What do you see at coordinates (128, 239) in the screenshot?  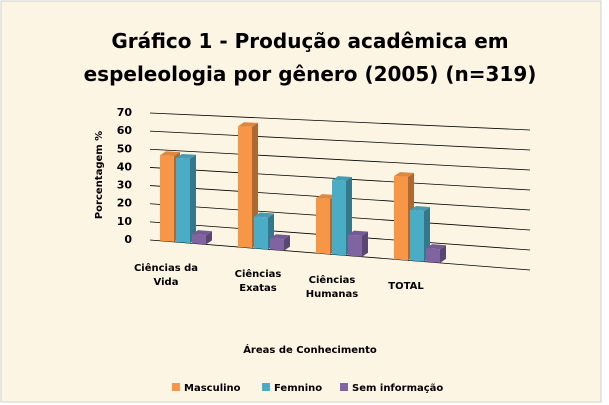 I see `y-tick-label: 0` at bounding box center [128, 239].